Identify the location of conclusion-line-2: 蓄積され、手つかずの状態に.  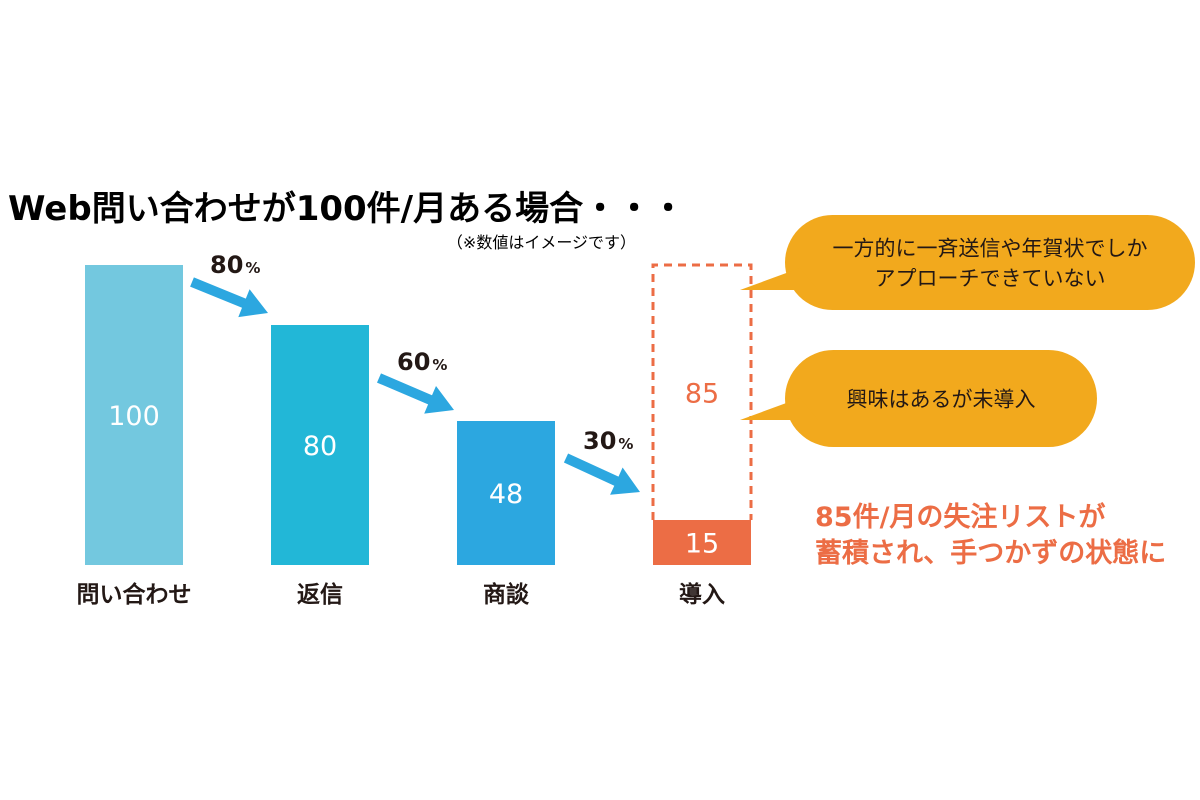
(990, 553).